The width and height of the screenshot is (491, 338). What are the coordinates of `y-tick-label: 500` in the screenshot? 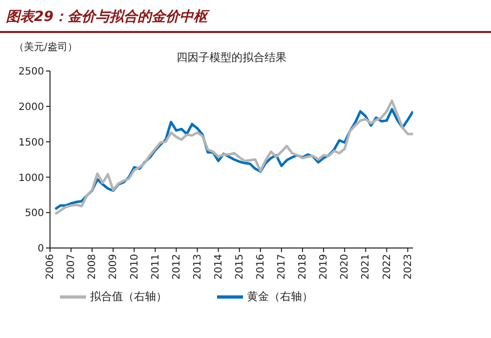 It's located at (34, 214).